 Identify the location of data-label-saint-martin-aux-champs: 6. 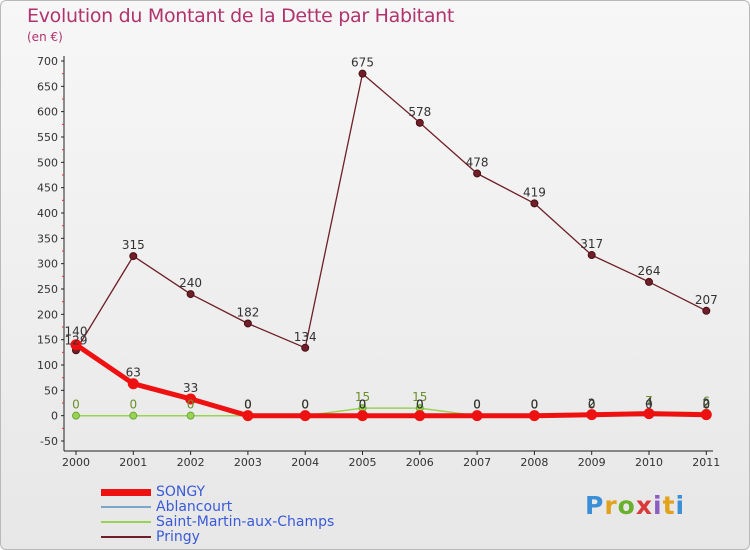
(706, 402).